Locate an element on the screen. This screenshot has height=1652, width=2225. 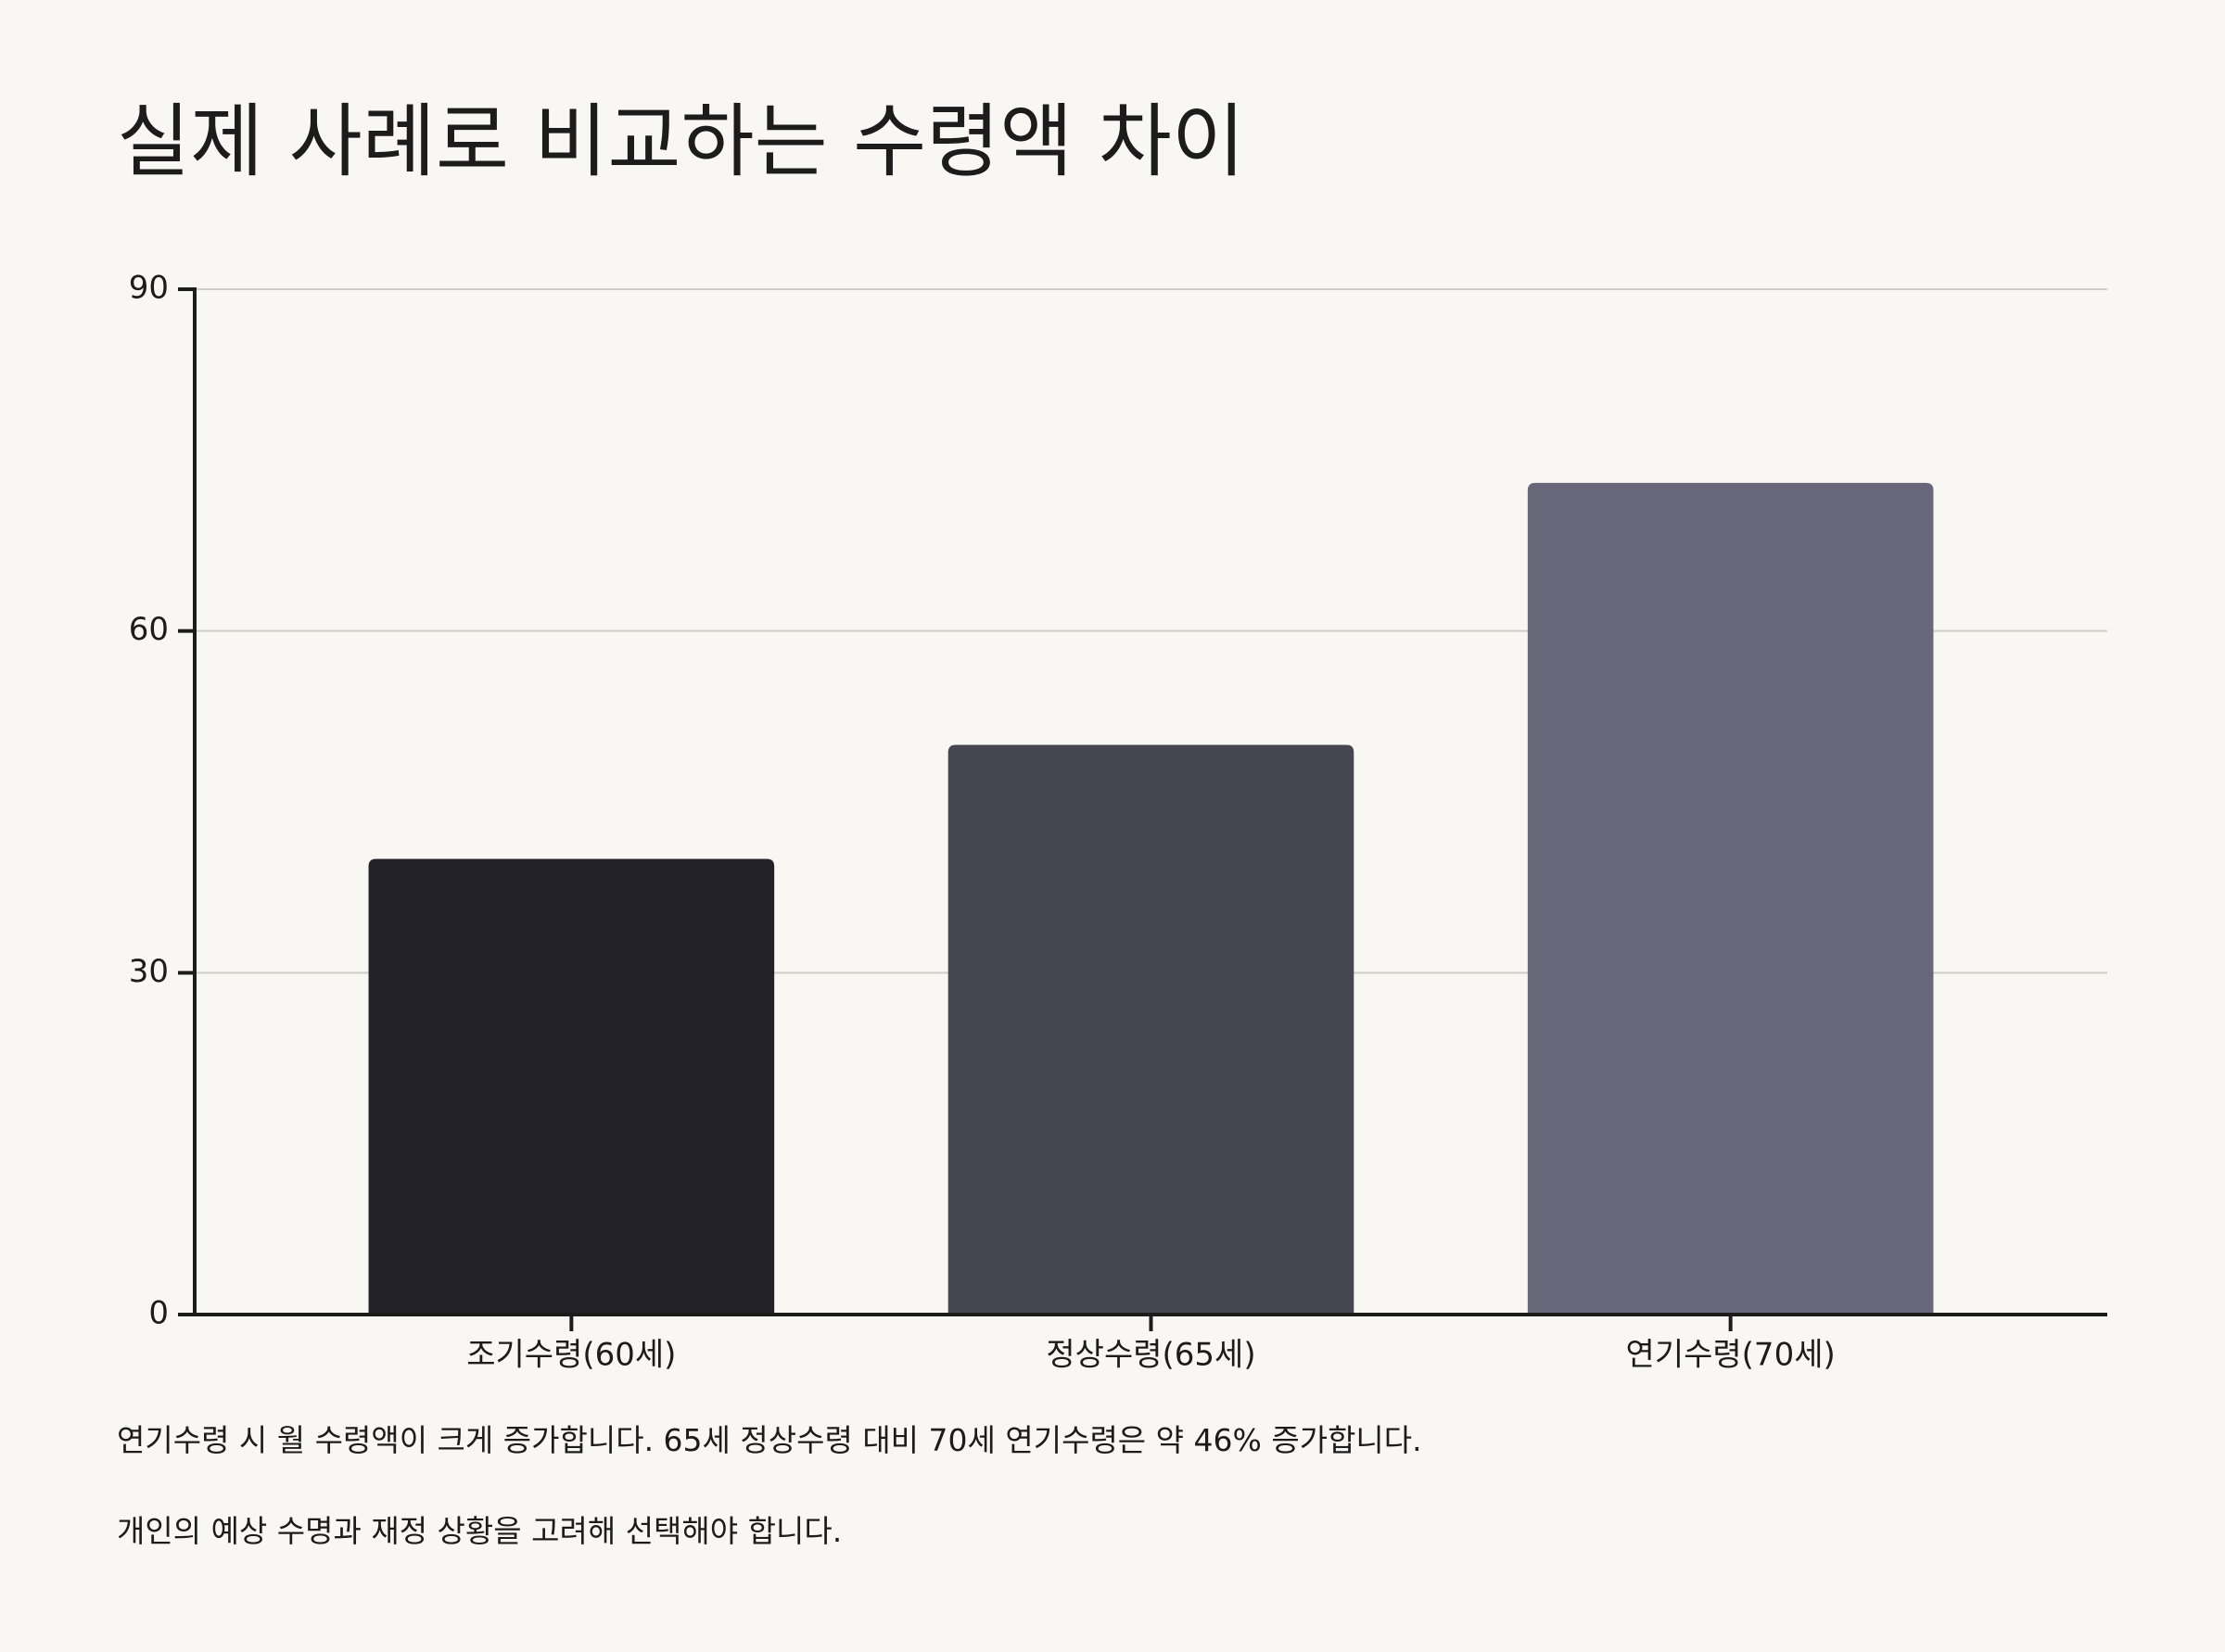
y-tick-label: 90 is located at coordinates (149, 288).